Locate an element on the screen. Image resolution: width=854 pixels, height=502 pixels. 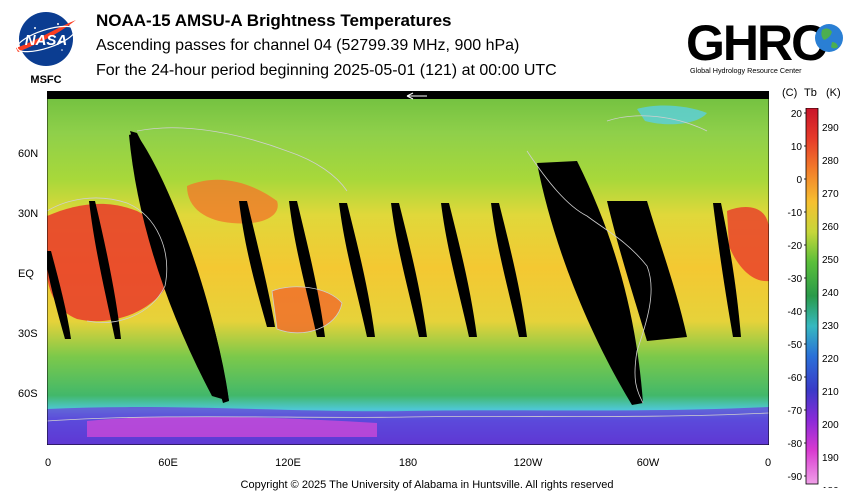
colorbar-kelvin-tick: 240 is located at coordinates (830, 293).